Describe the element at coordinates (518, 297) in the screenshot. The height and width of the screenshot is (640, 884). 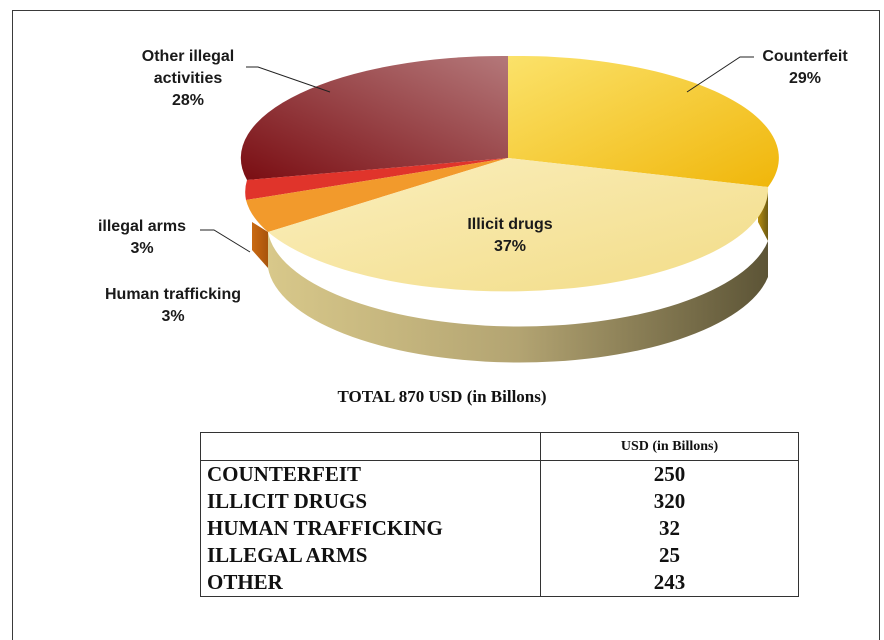
I see `pie-side-drugs` at that location.